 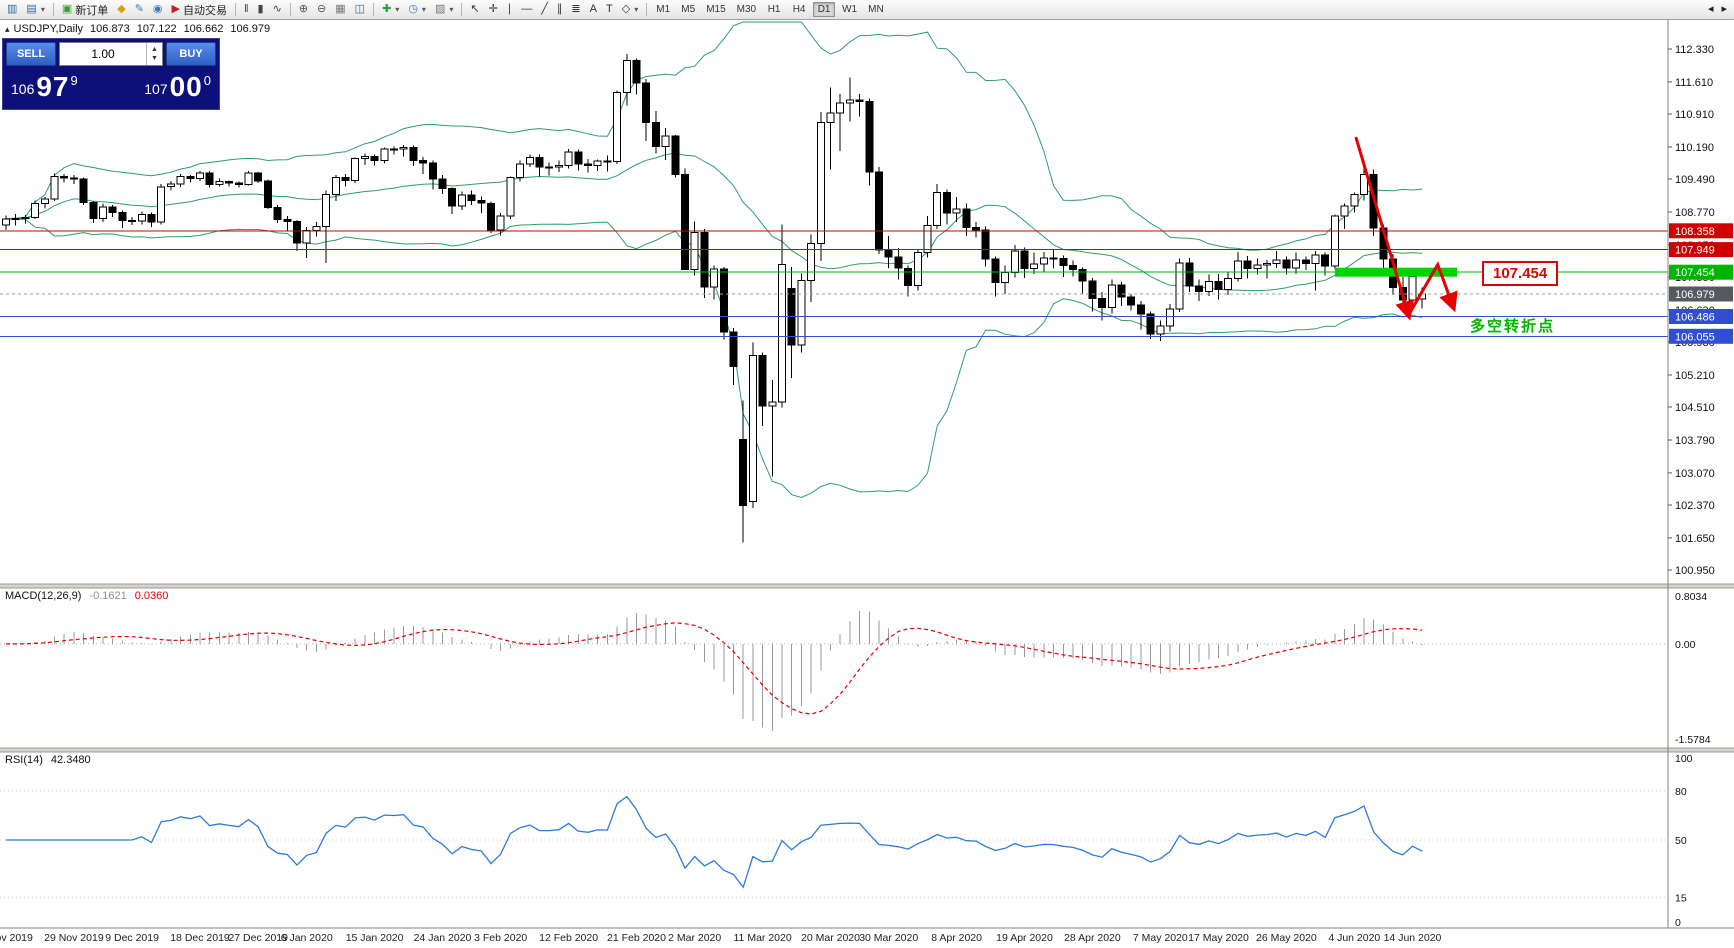 I want to click on text-button: A, so click(x=593, y=9).